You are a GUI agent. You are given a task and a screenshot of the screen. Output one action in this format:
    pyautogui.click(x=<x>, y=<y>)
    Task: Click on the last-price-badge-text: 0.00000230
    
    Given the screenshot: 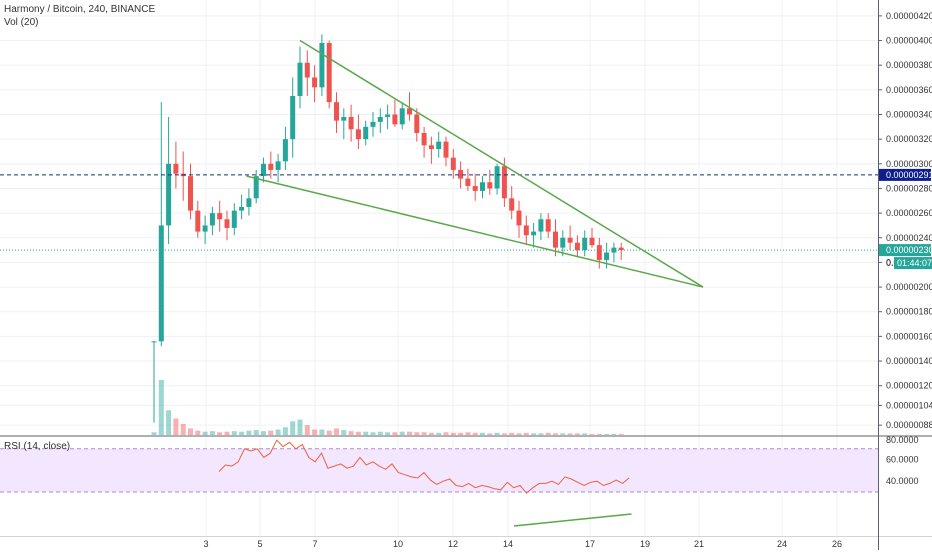 What is the action you would take?
    pyautogui.click(x=909, y=250)
    